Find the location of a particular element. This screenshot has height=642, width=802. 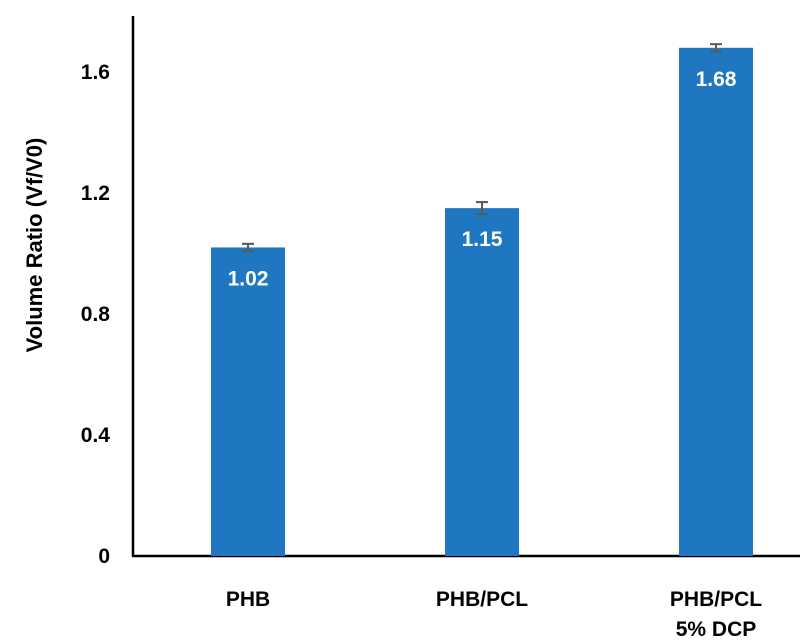

y-tick-label: 1.2 is located at coordinates (95, 193).